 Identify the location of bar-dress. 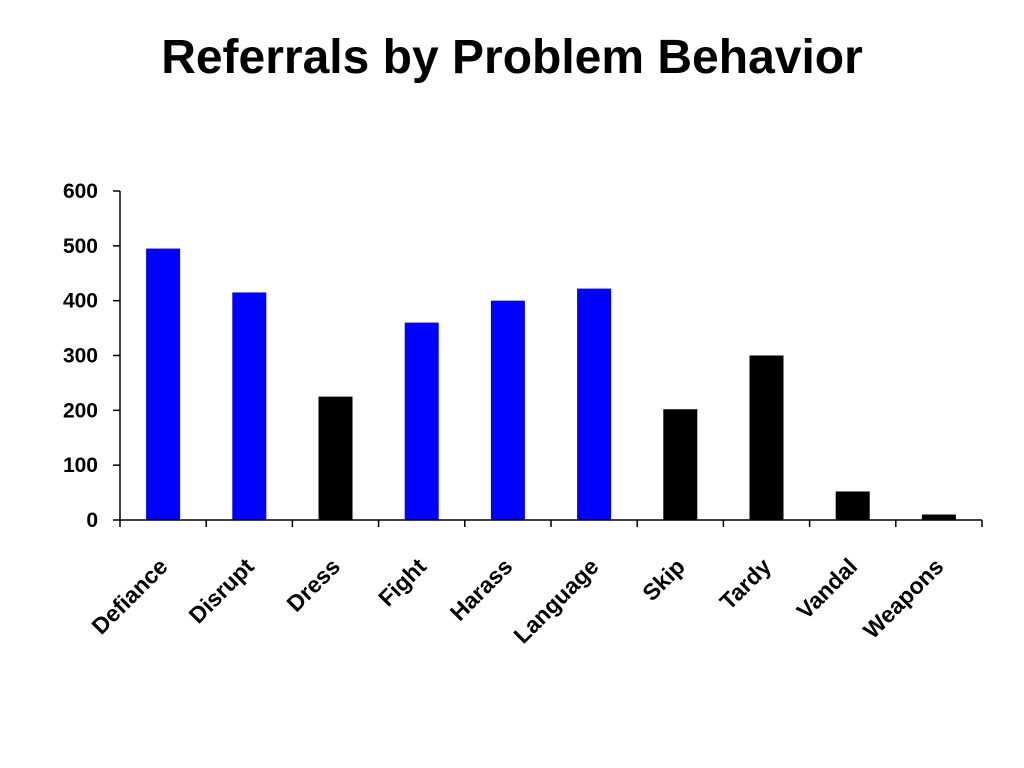
(335, 458).